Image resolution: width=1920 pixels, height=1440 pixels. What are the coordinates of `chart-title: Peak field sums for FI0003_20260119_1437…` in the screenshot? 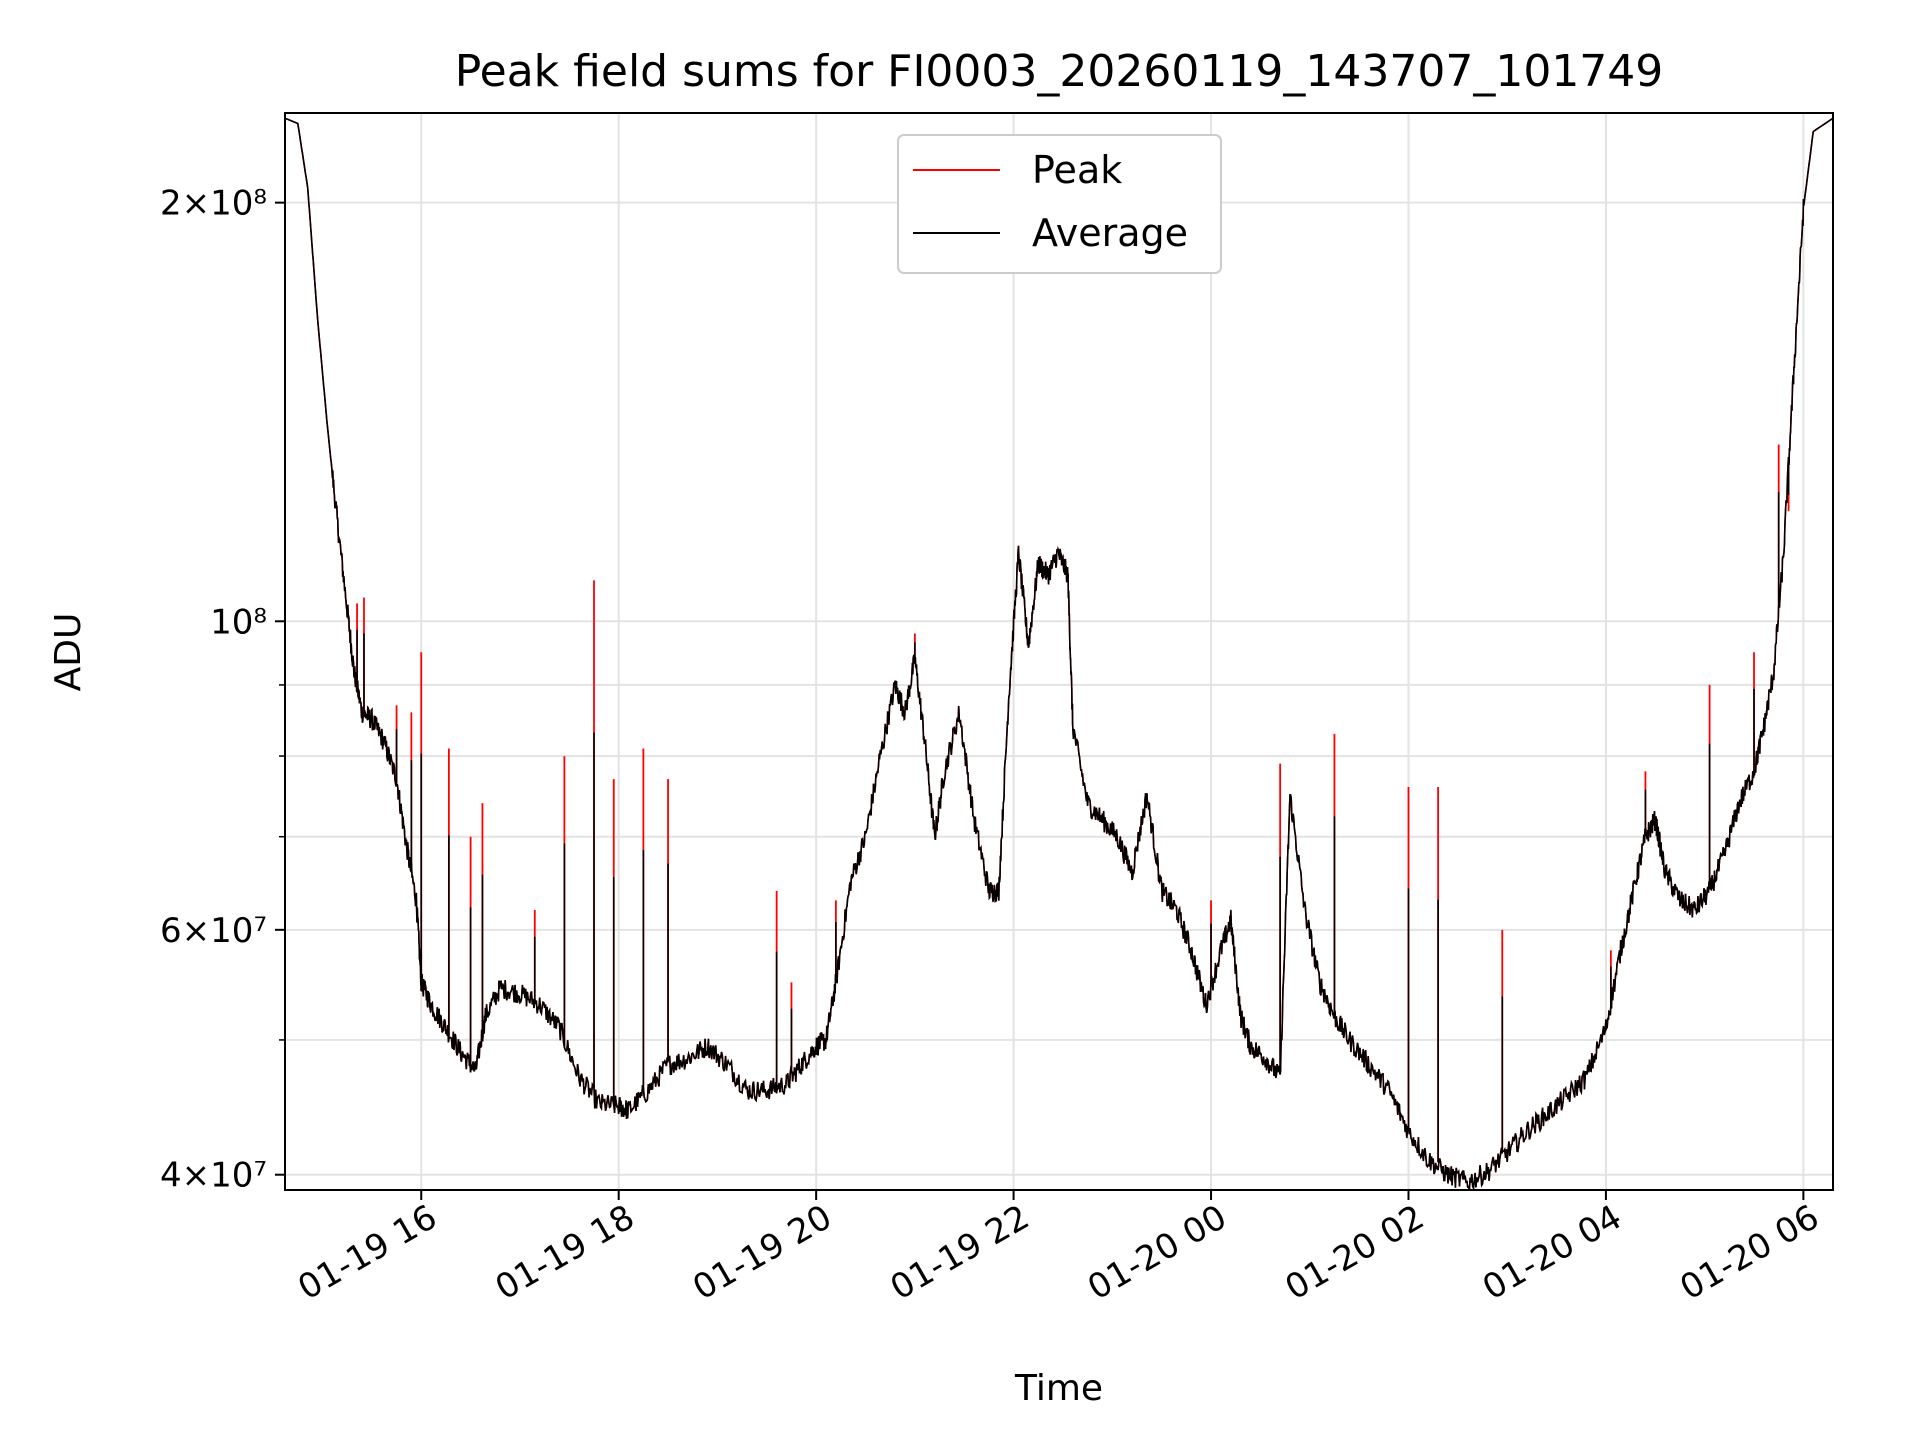 It's located at (1059, 71).